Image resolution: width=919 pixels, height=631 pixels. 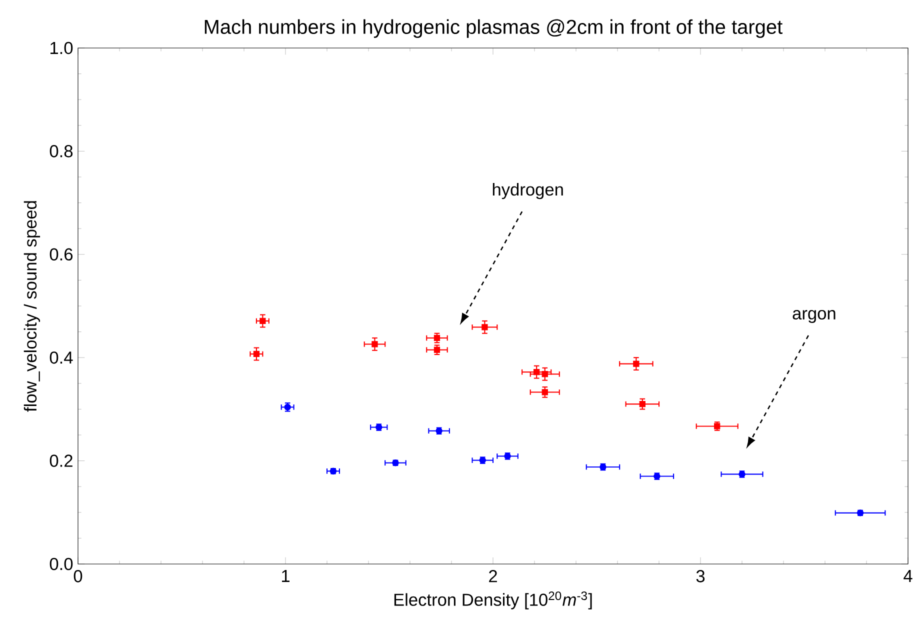 What do you see at coordinates (61, 151) in the screenshot?
I see `y-tick-label: 0.8` at bounding box center [61, 151].